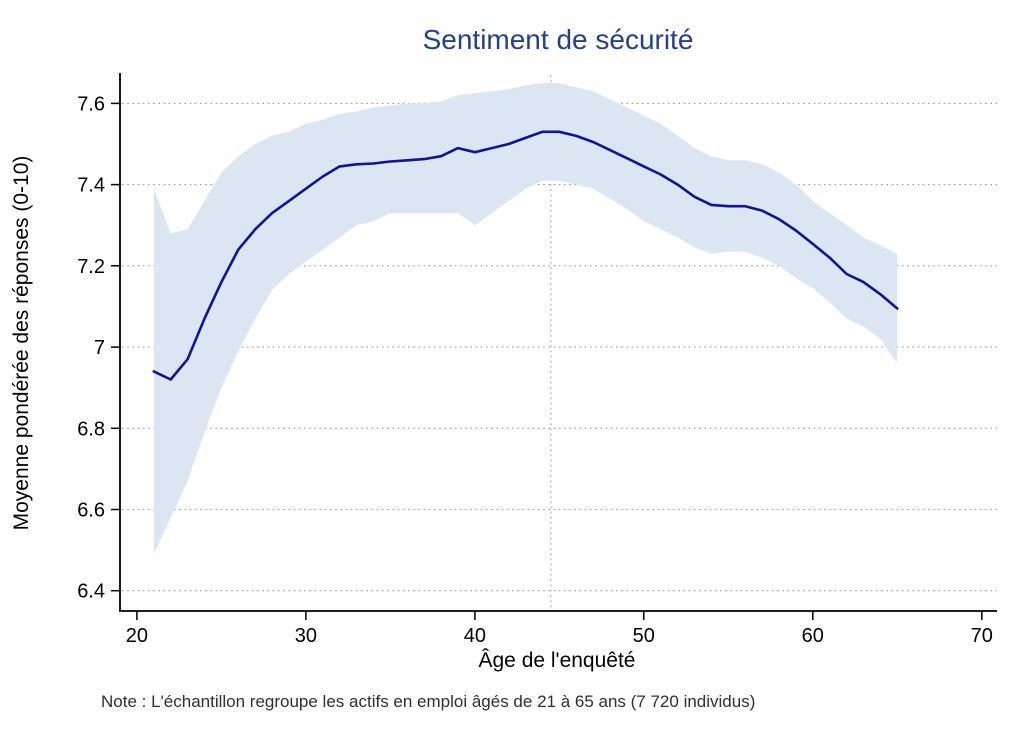 This screenshot has width=1024, height=744. I want to click on y-tick-label: 6.4, so click(91, 592).